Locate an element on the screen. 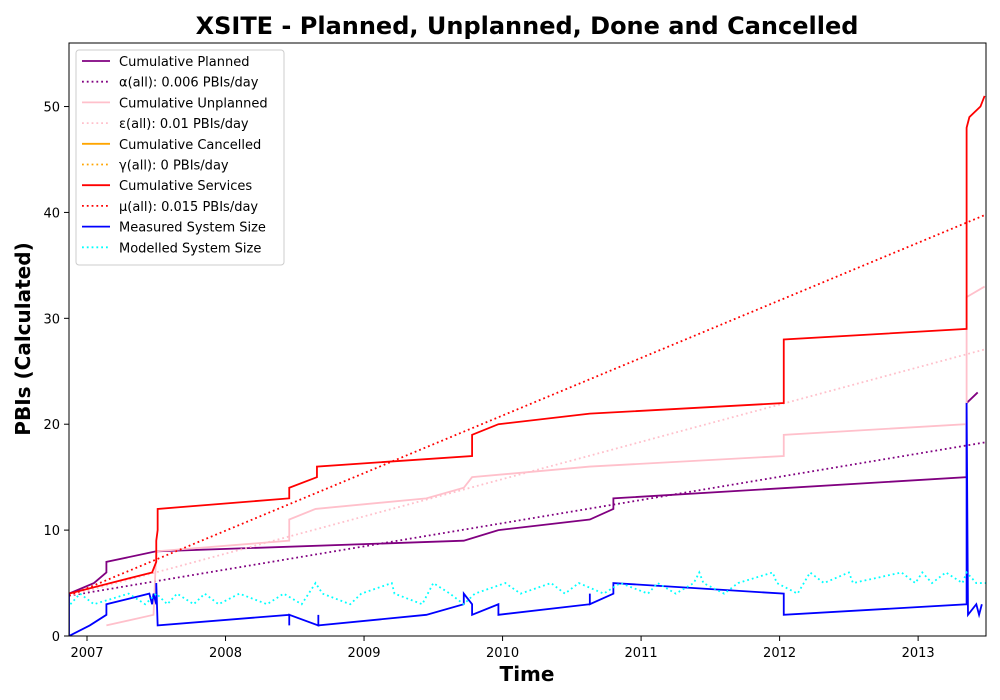 This screenshot has width=1000, height=700. x-tick-label-5: 2012 is located at coordinates (779, 653).